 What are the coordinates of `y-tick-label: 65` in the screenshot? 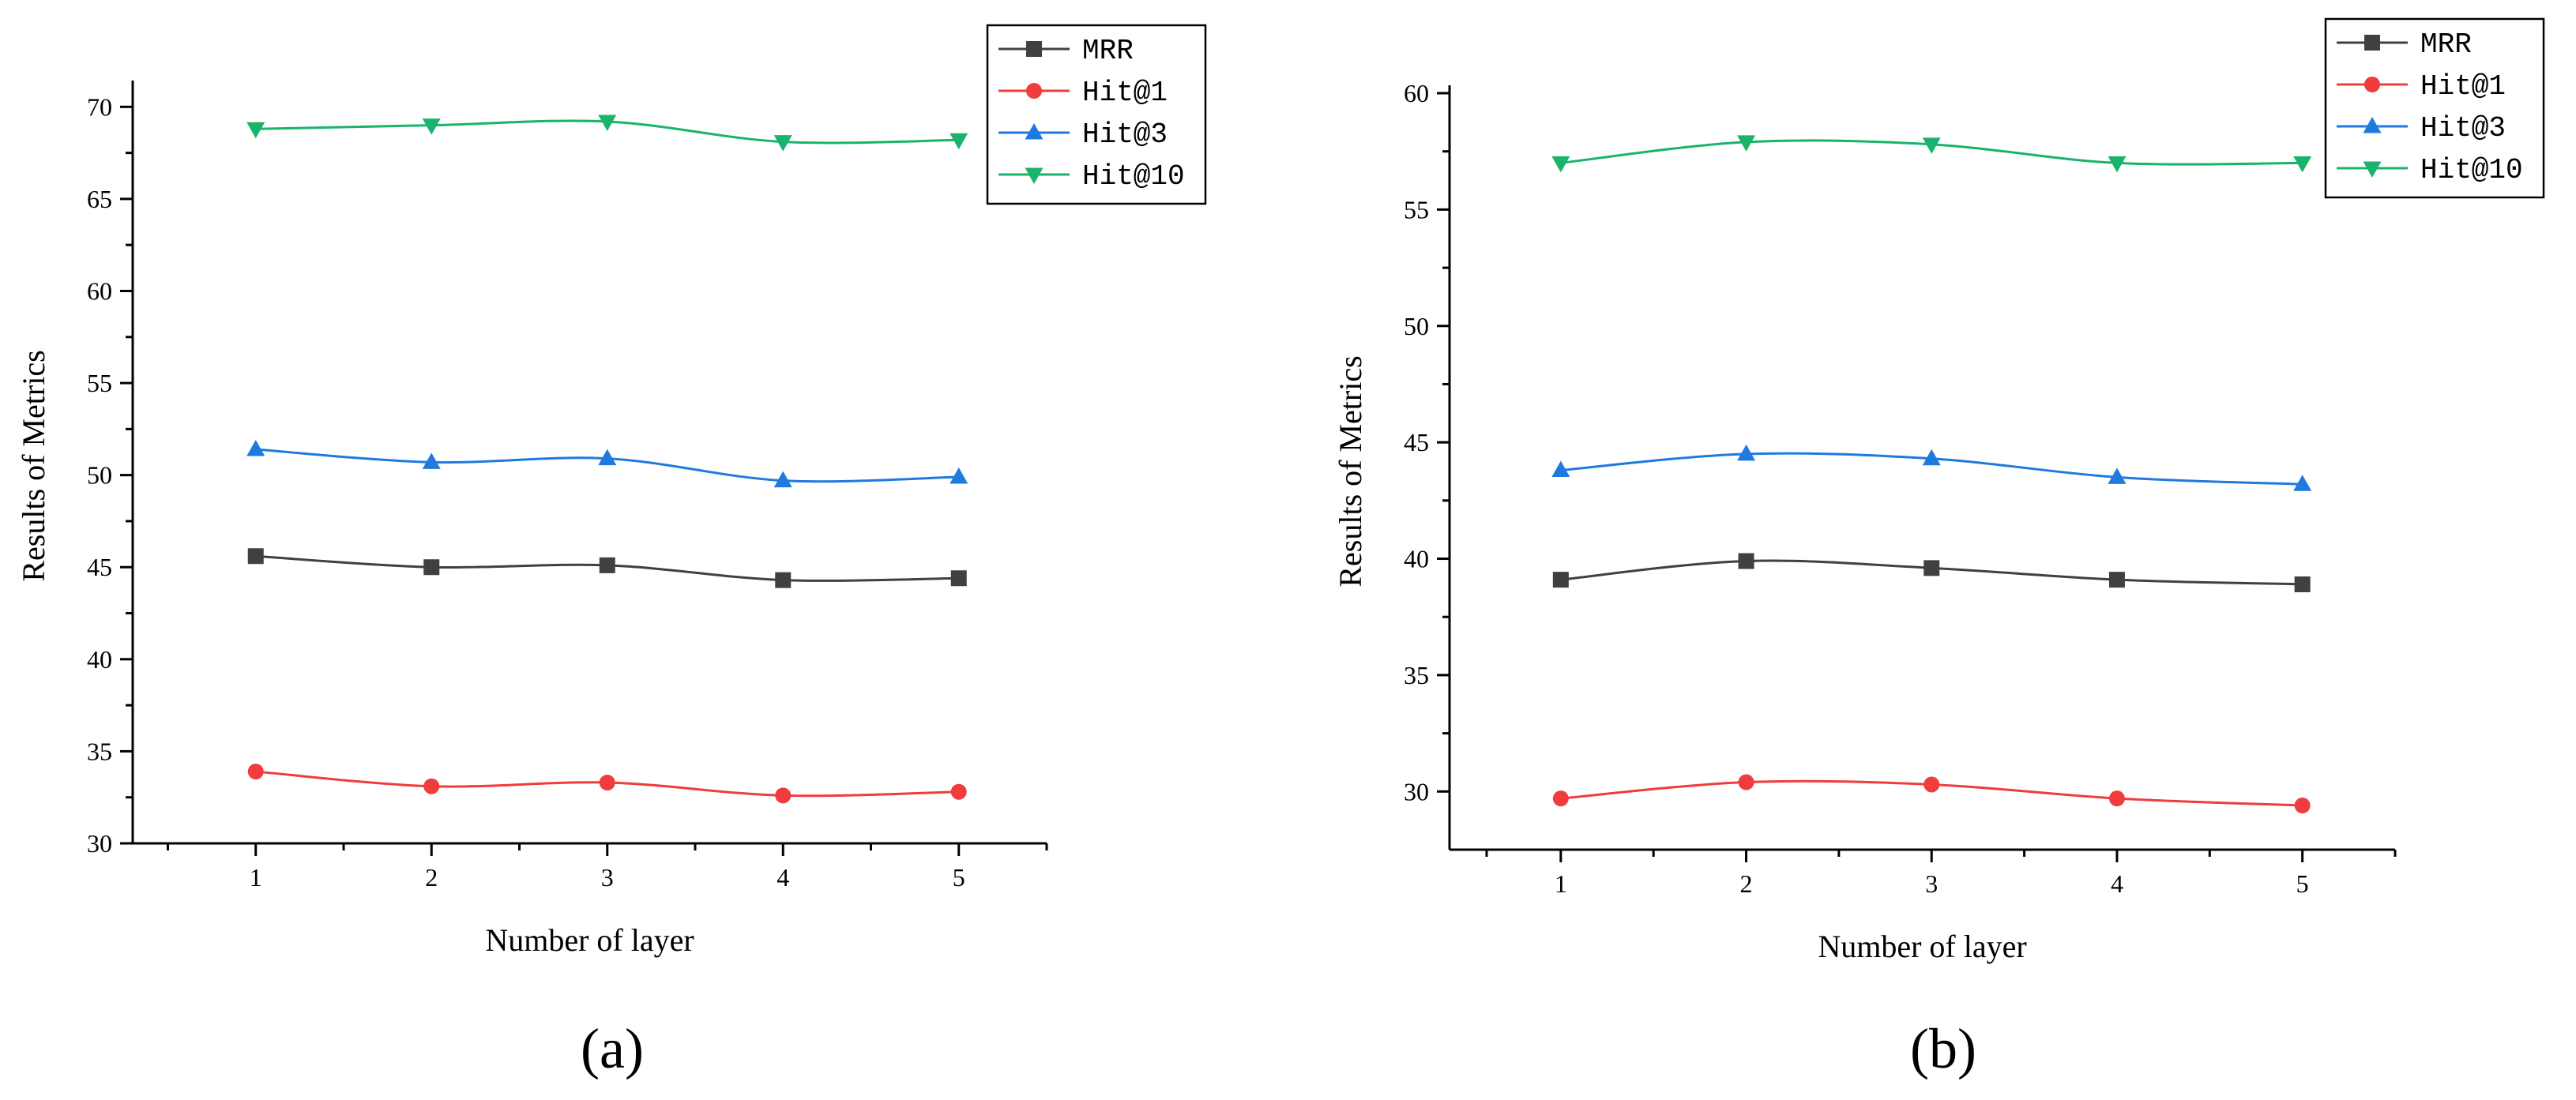 It's located at (100, 199).